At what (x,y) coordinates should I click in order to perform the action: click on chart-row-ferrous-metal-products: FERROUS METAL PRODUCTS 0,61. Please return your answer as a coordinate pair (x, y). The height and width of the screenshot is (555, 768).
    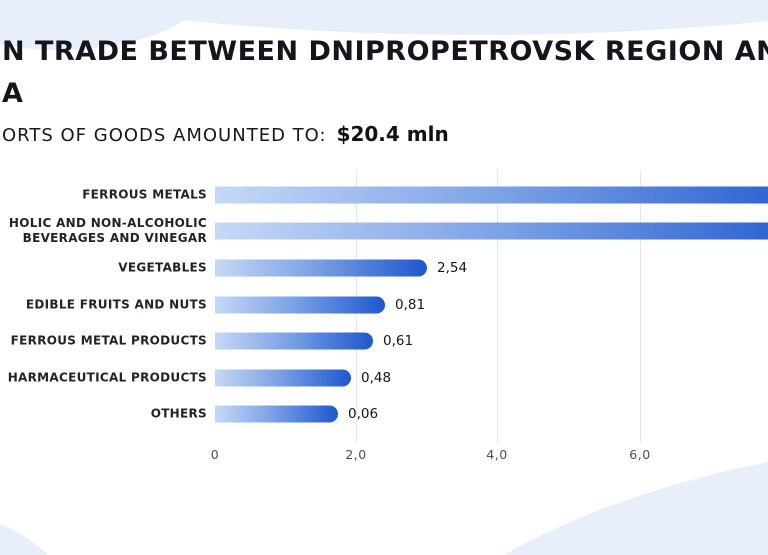
    Looking at the image, I should click on (384, 341).